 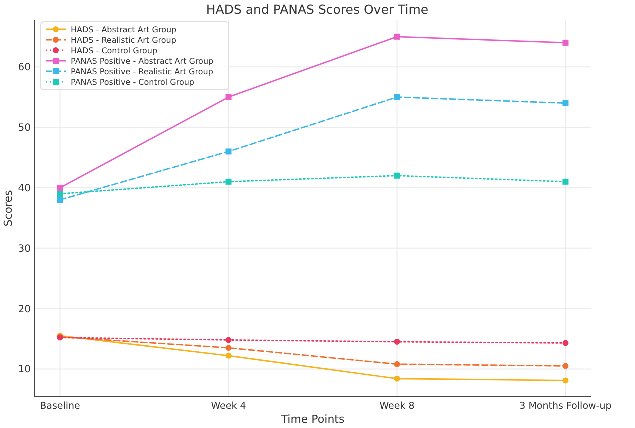 I want to click on legend-label: PANAS Positive - Abstract Art Group, so click(x=142, y=61).